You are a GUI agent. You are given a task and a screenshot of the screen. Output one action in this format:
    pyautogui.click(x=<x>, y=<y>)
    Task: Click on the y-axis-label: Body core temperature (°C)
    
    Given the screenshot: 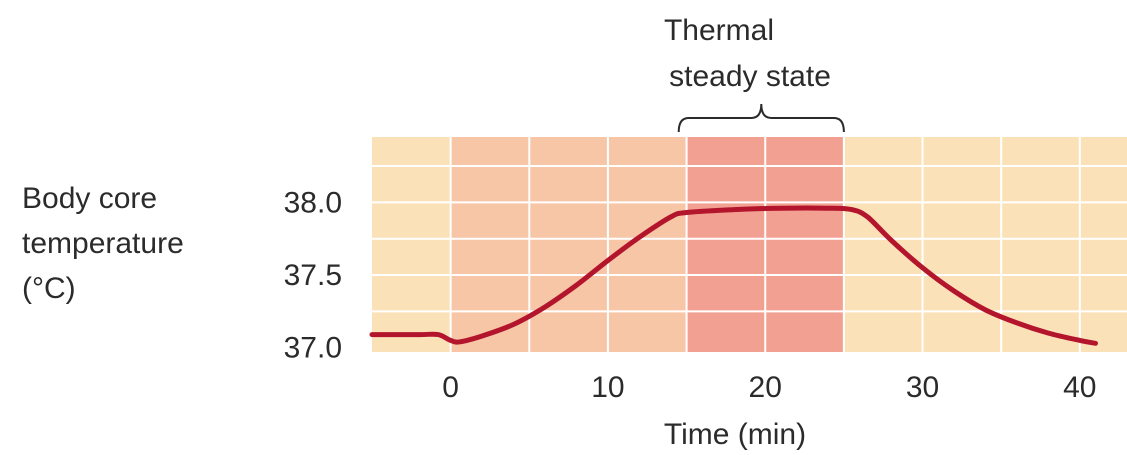 What is the action you would take?
    pyautogui.click(x=103, y=243)
    